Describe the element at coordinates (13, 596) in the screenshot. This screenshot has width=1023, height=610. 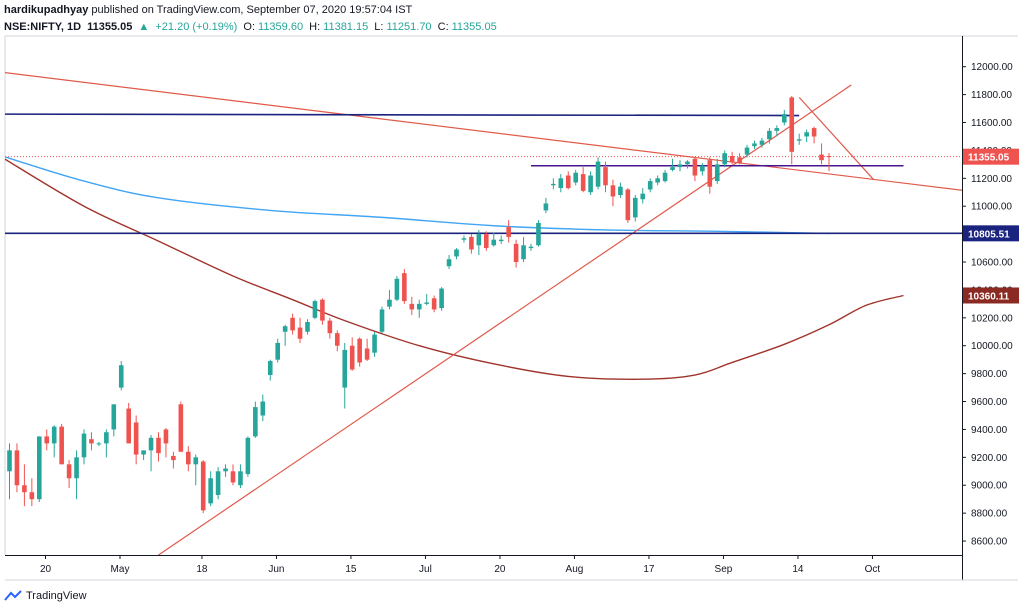
I see `tradingview-logo-icon` at that location.